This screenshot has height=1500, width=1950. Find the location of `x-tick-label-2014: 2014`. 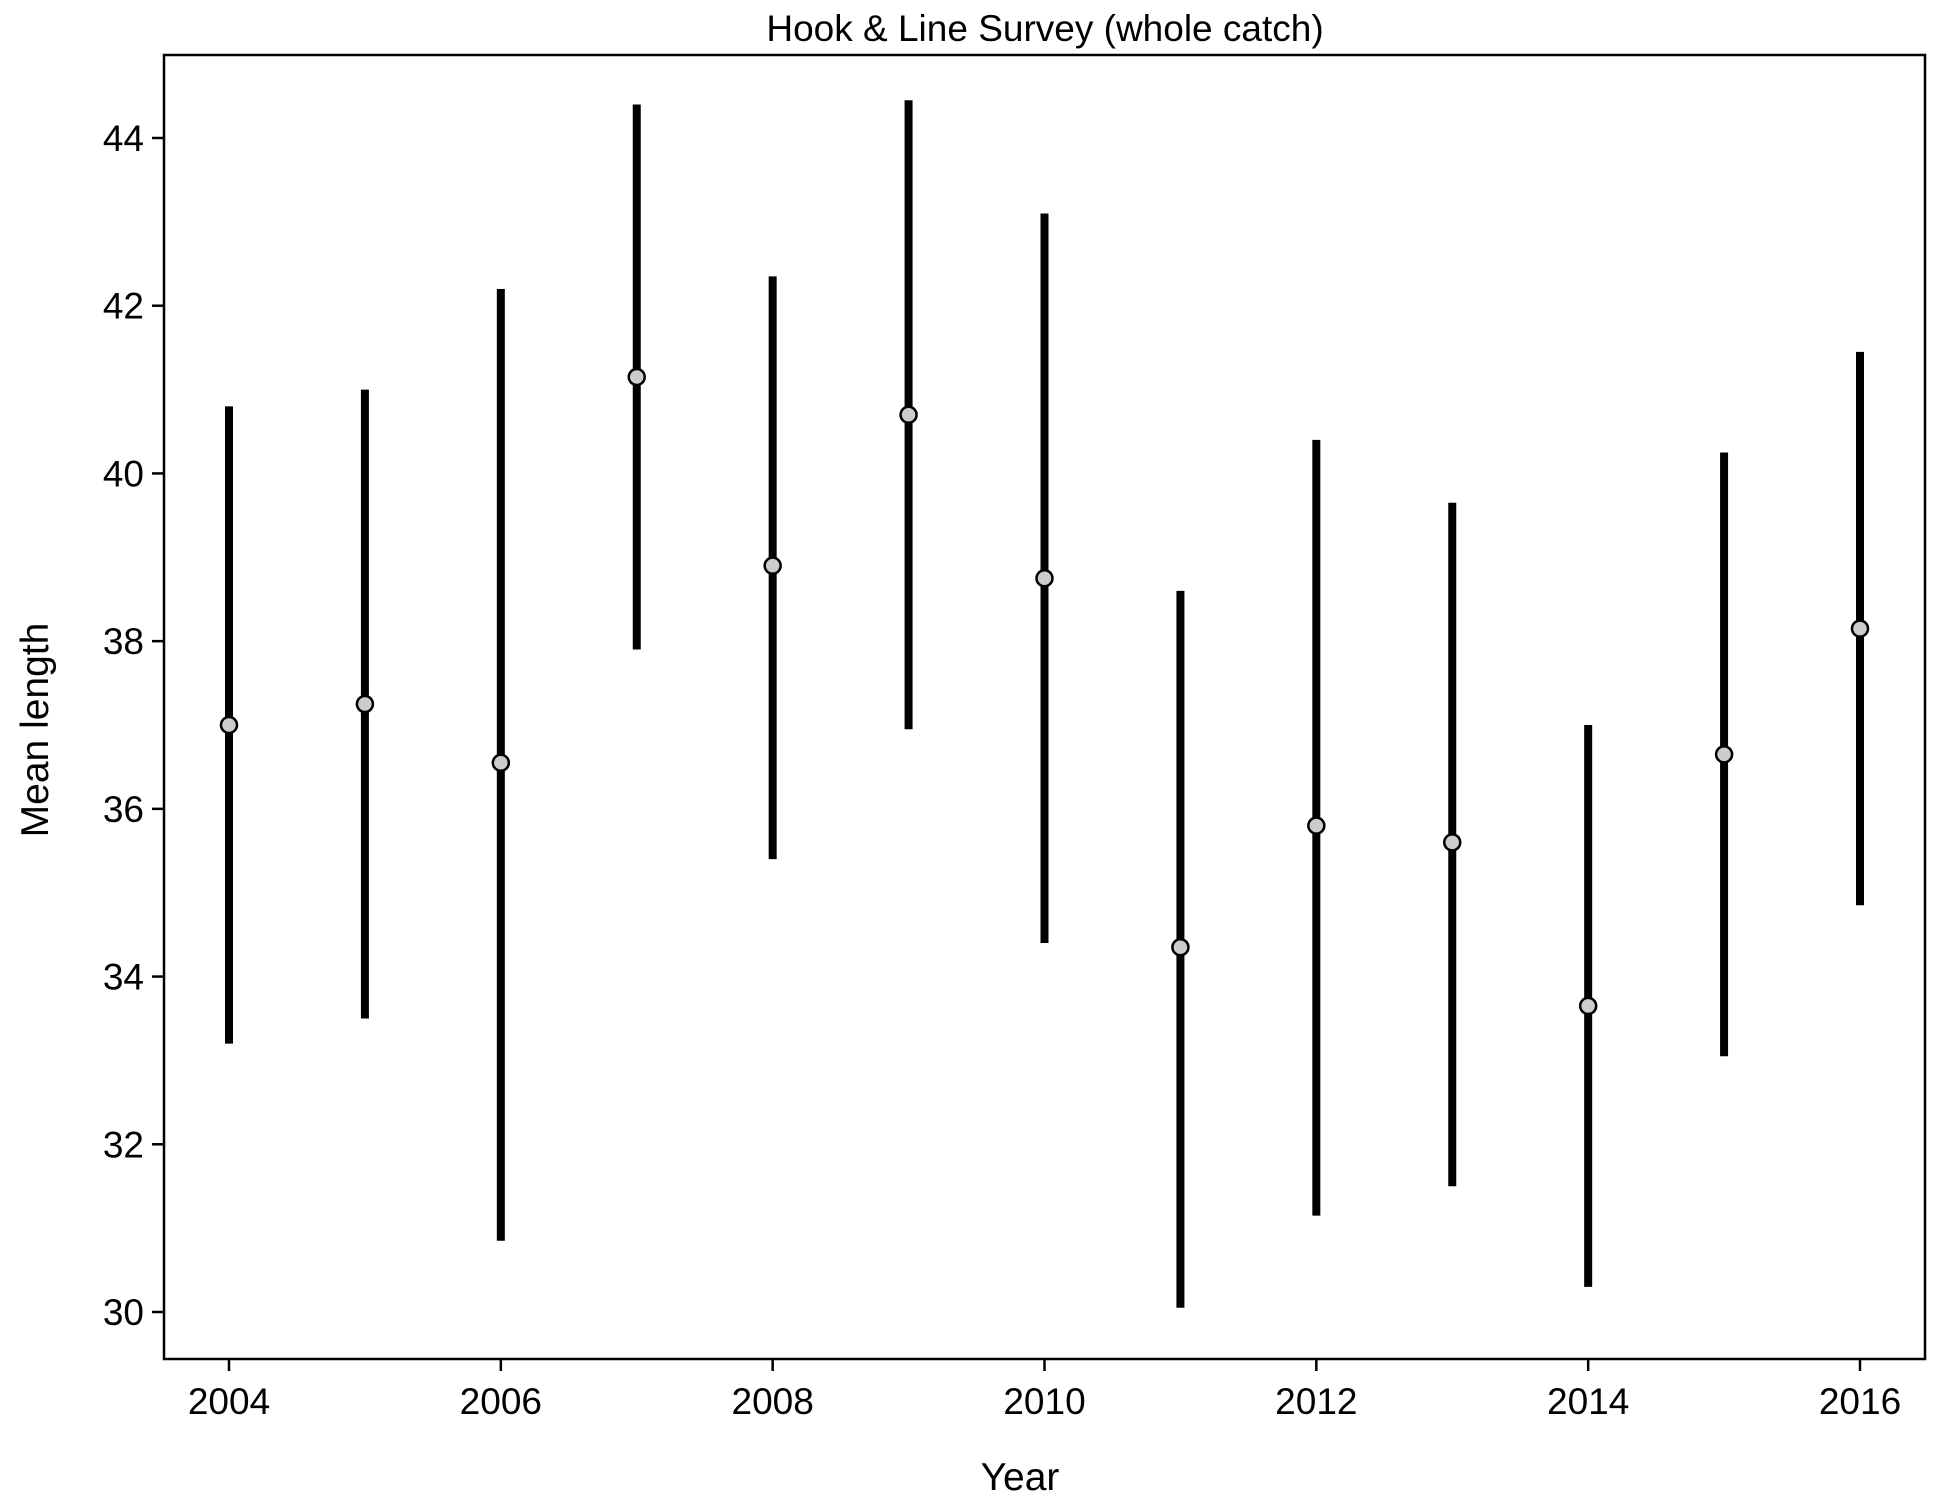

x-tick-label-2014: 2014 is located at coordinates (1588, 1401).